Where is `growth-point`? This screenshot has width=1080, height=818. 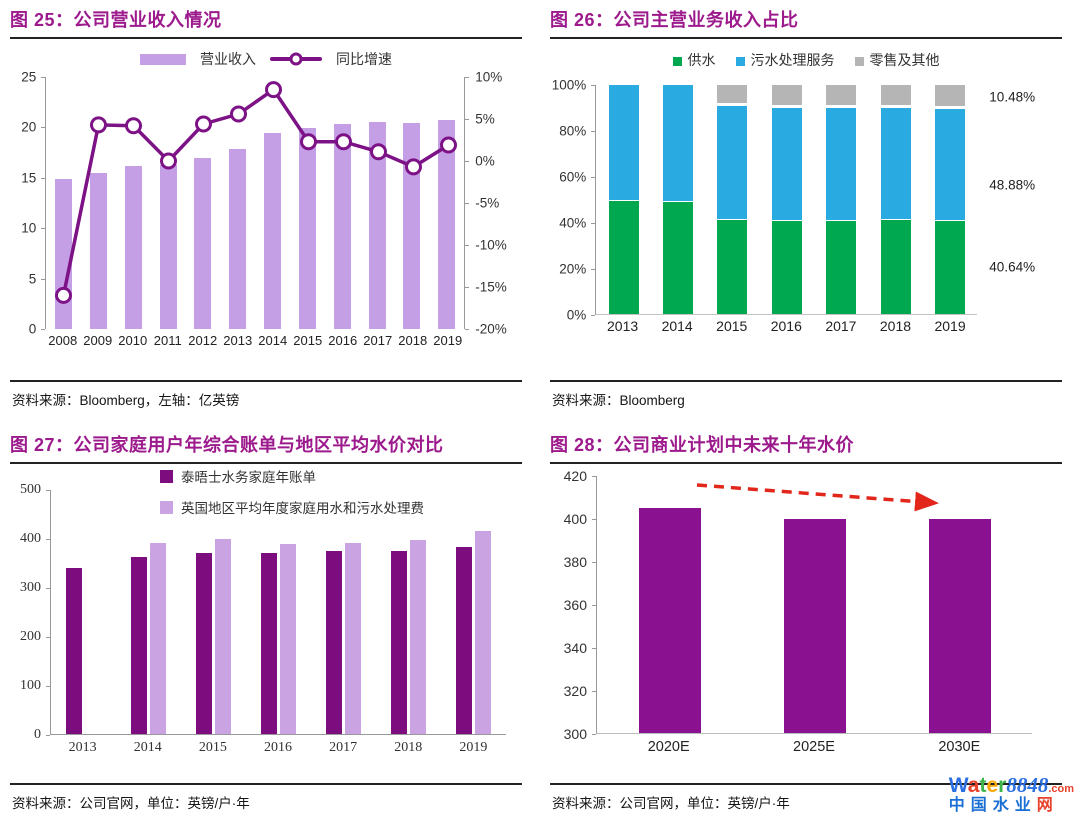
growth-point is located at coordinates (204, 124).